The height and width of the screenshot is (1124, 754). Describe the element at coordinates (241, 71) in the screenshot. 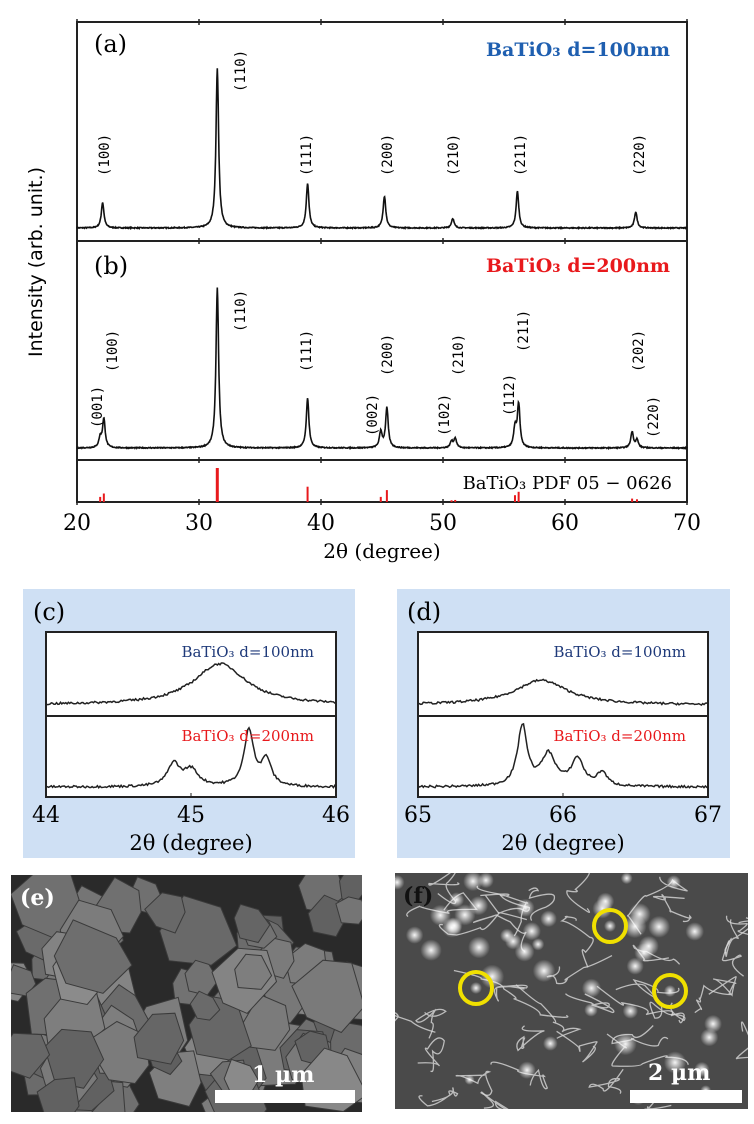

I see `peak-label: (110)` at that location.